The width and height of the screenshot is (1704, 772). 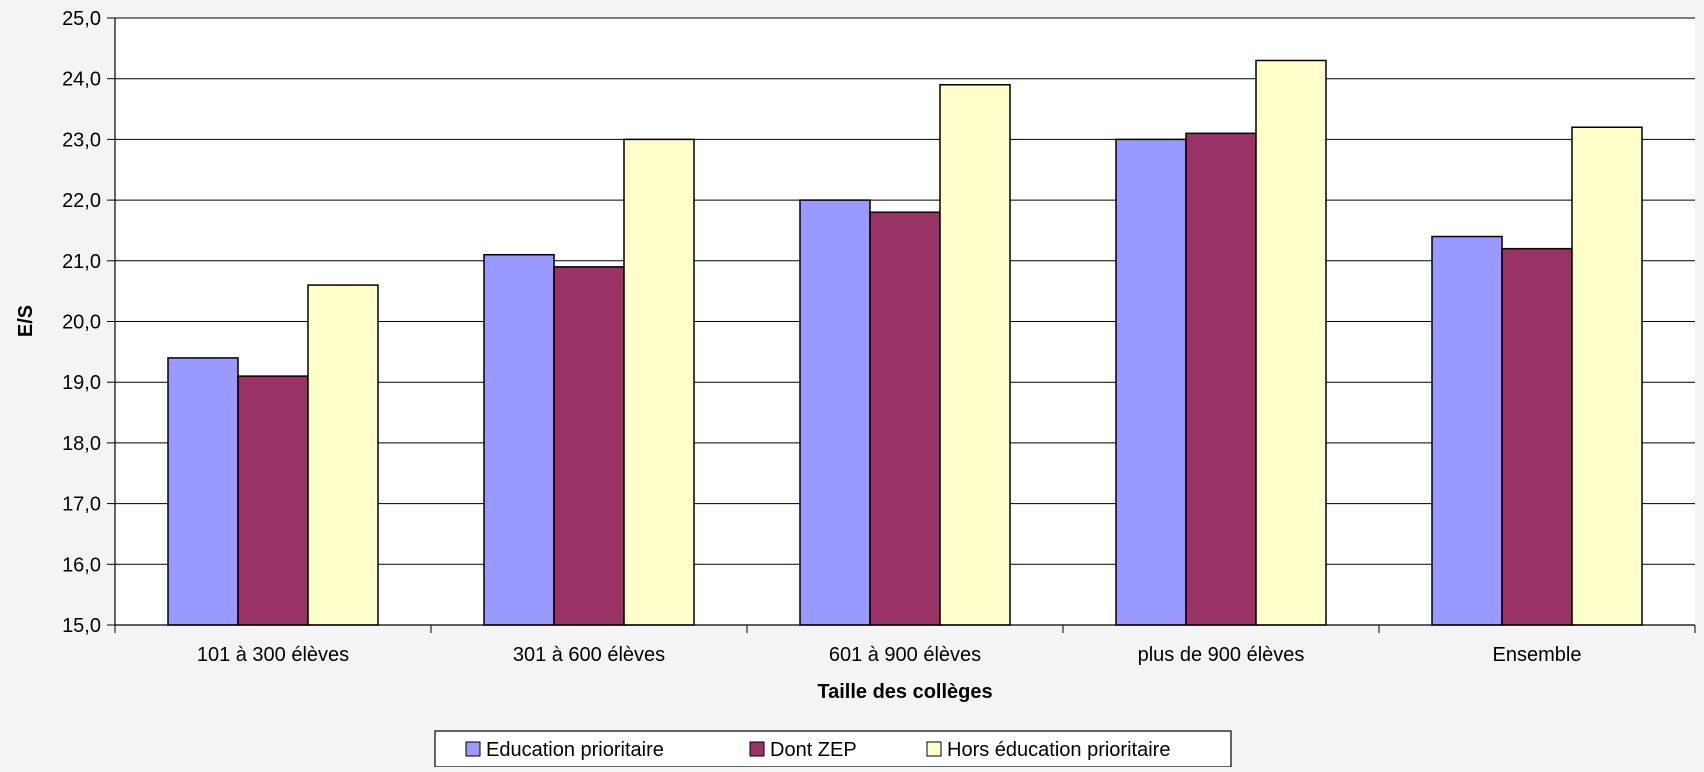 What do you see at coordinates (904, 692) in the screenshot?
I see `x-axis-title: Taille des collèges` at bounding box center [904, 692].